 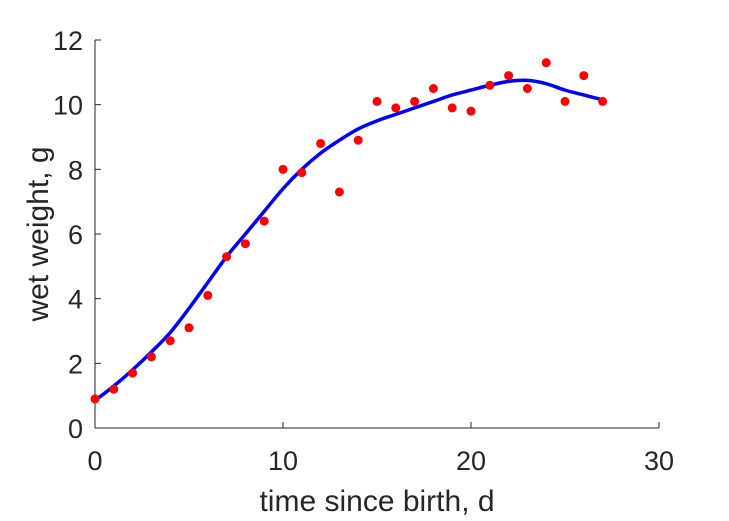 What do you see at coordinates (75, 364) in the screenshot?
I see `y-tick-label: 2` at bounding box center [75, 364].